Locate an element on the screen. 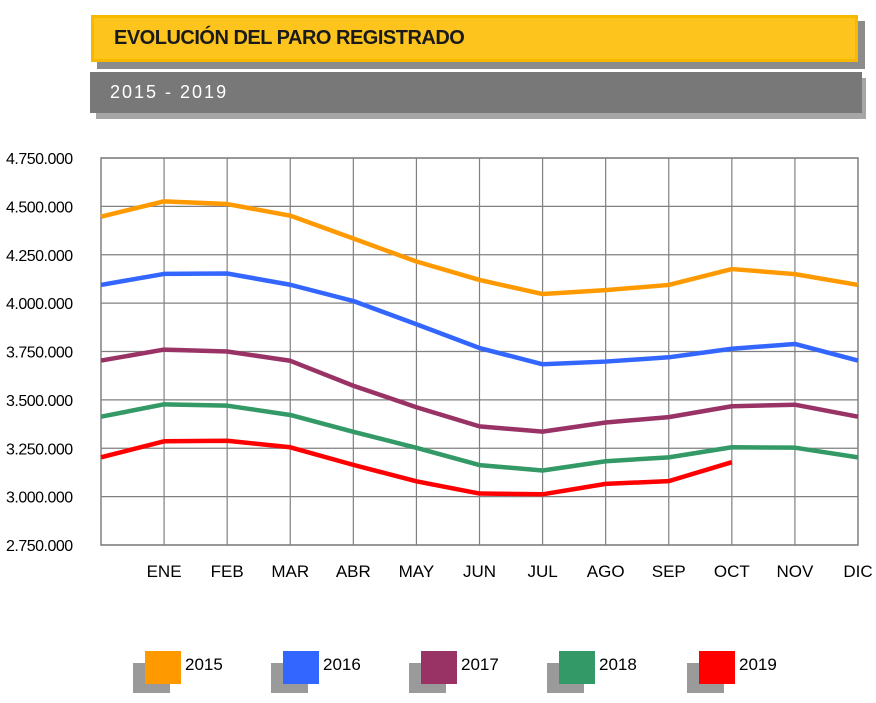  series-line-2019 is located at coordinates (416, 467).